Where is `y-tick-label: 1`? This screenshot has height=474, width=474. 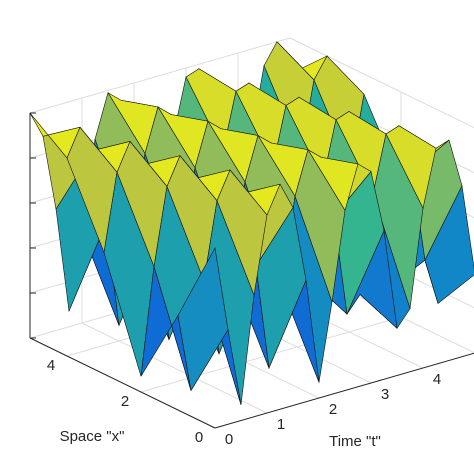
y-tick-label: 1 is located at coordinates (281, 424).